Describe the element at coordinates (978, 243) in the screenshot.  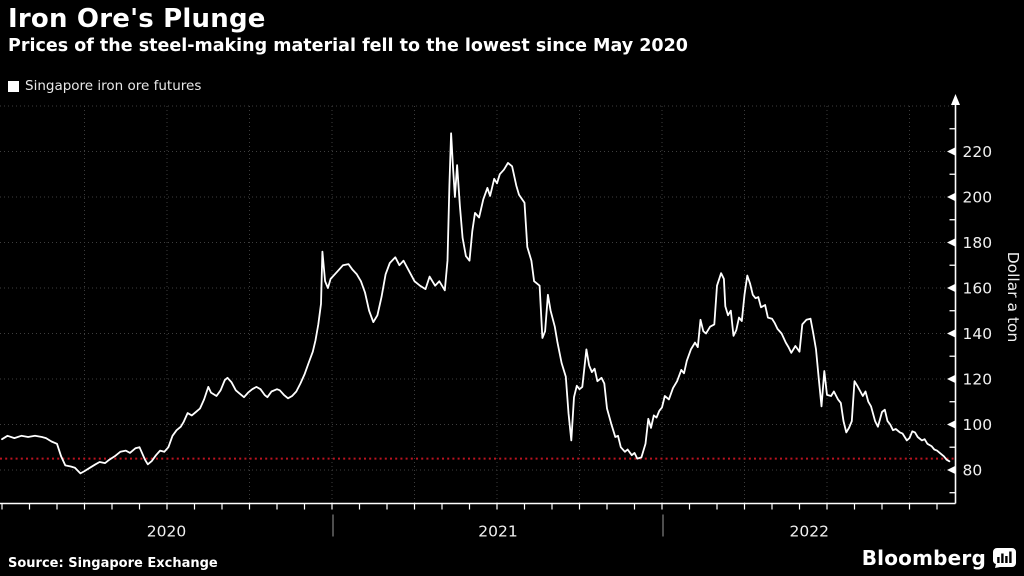
I see `y-tick-label: 180` at that location.